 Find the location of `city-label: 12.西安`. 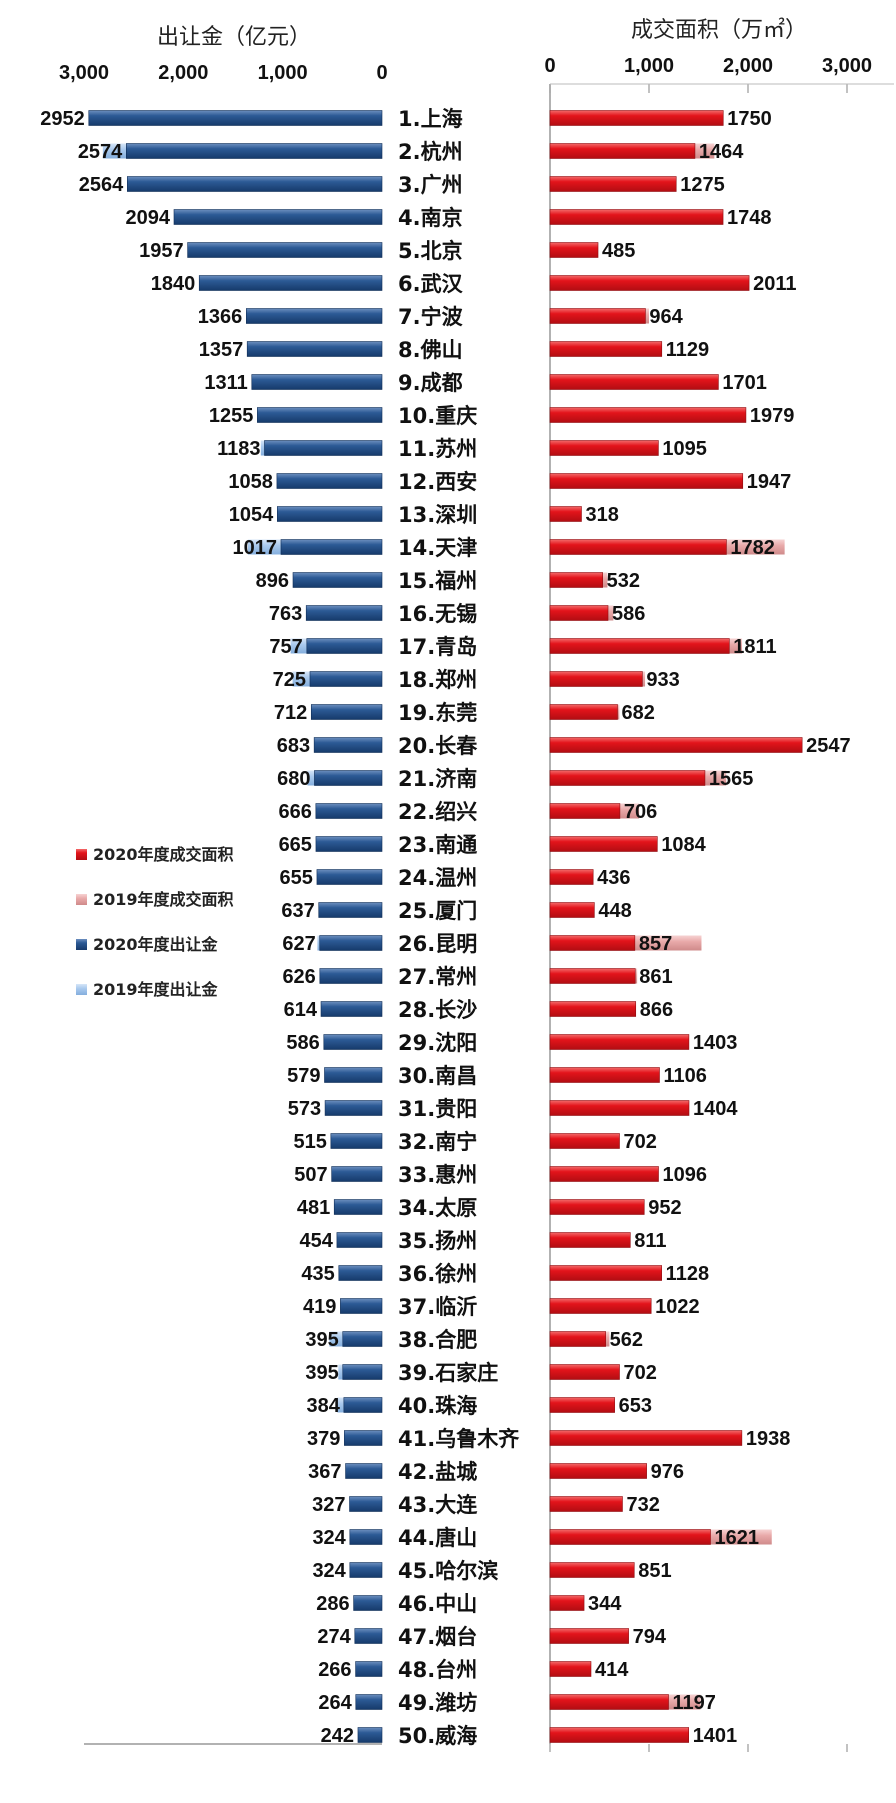

city-label: 12.西安 is located at coordinates (437, 482).